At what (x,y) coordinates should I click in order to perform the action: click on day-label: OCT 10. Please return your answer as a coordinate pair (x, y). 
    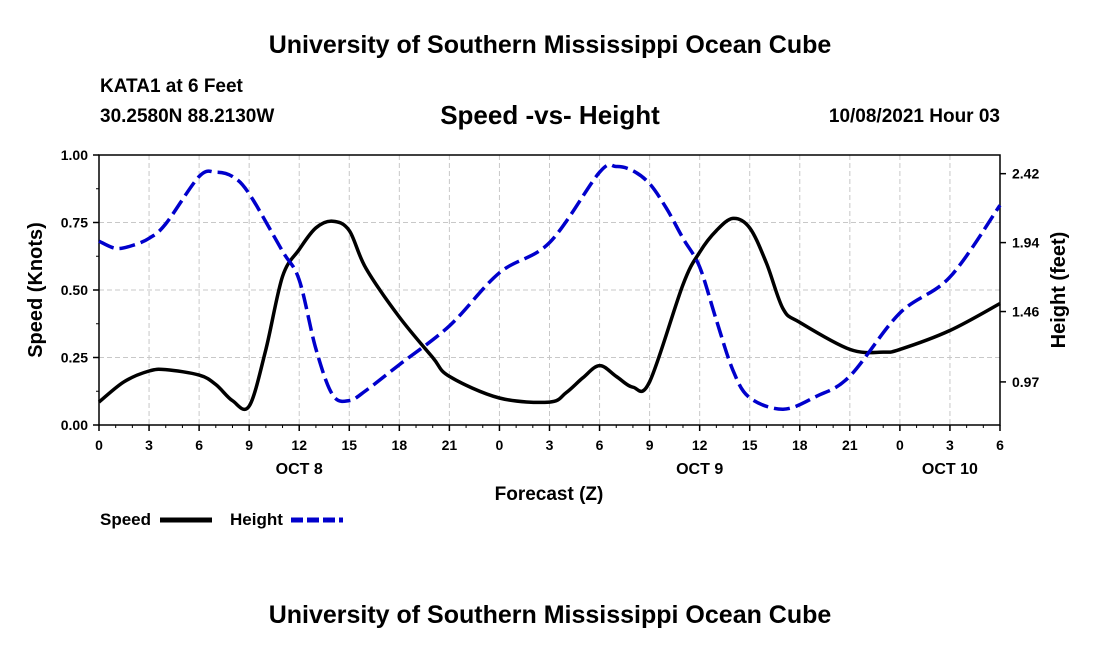
    Looking at the image, I should click on (950, 469).